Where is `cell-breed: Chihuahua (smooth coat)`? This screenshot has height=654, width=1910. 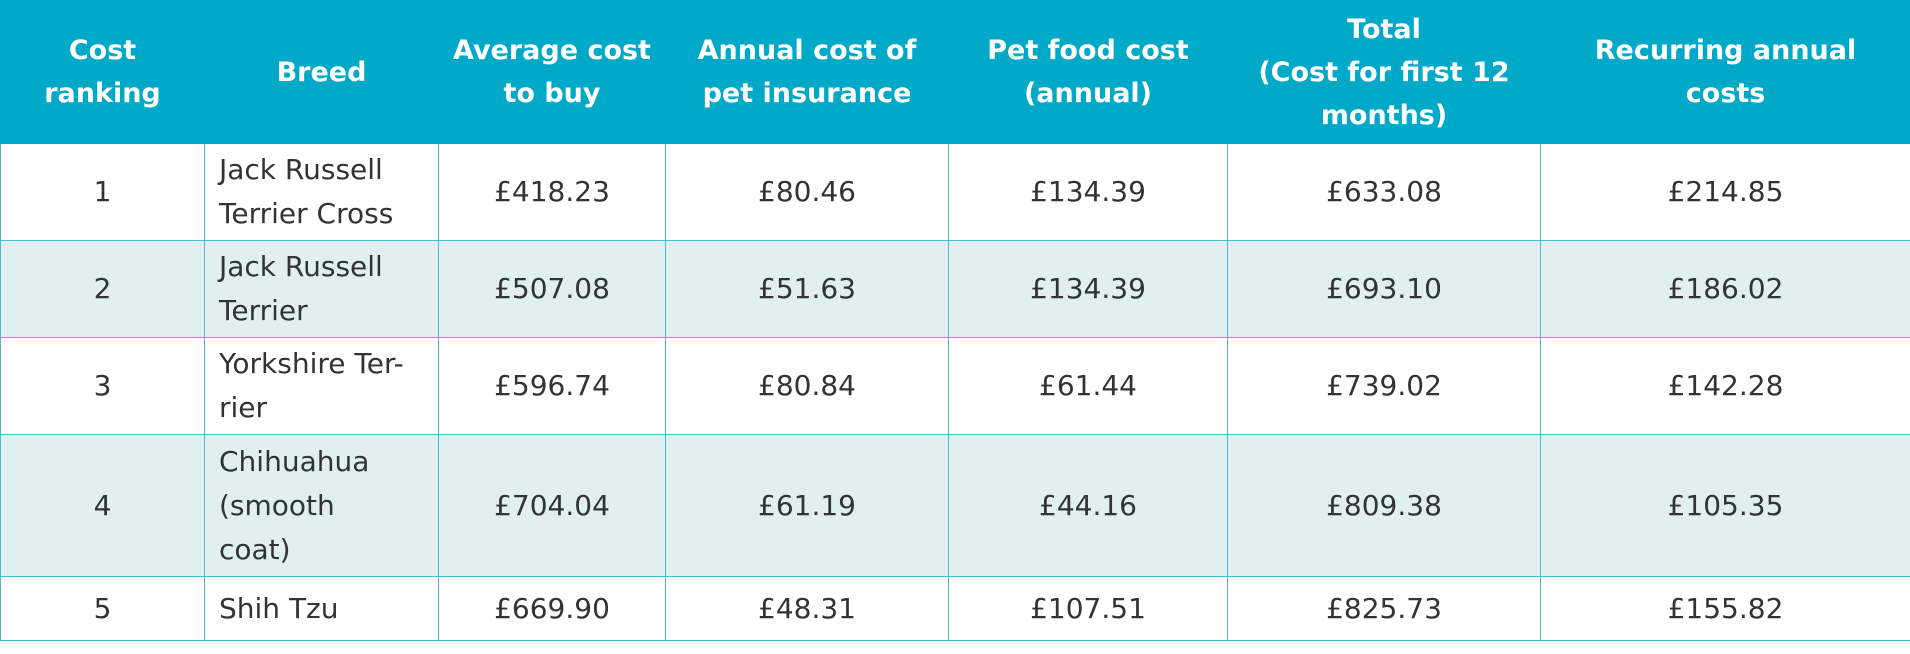 cell-breed: Chihuahua (smooth coat) is located at coordinates (321, 505).